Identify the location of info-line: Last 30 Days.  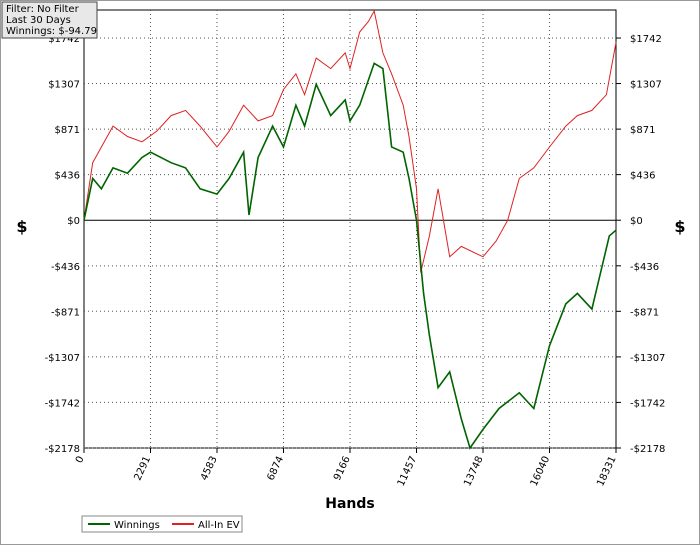
(38, 20).